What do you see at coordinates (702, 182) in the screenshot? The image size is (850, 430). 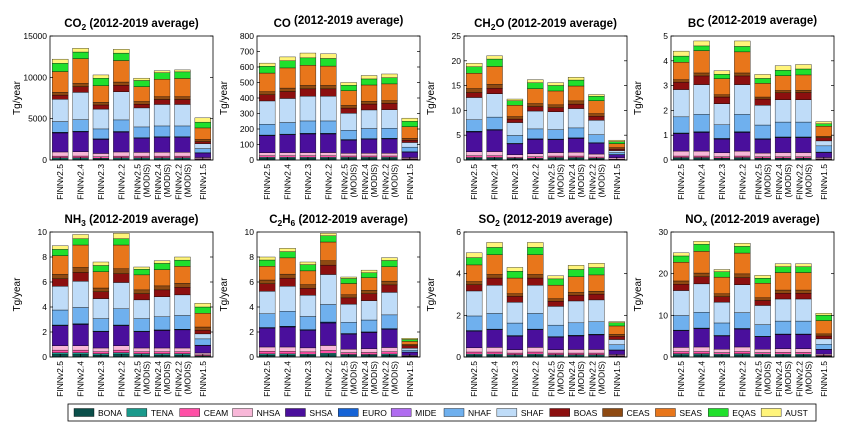 I see `x-category-label: FINNv2.4` at bounding box center [702, 182].